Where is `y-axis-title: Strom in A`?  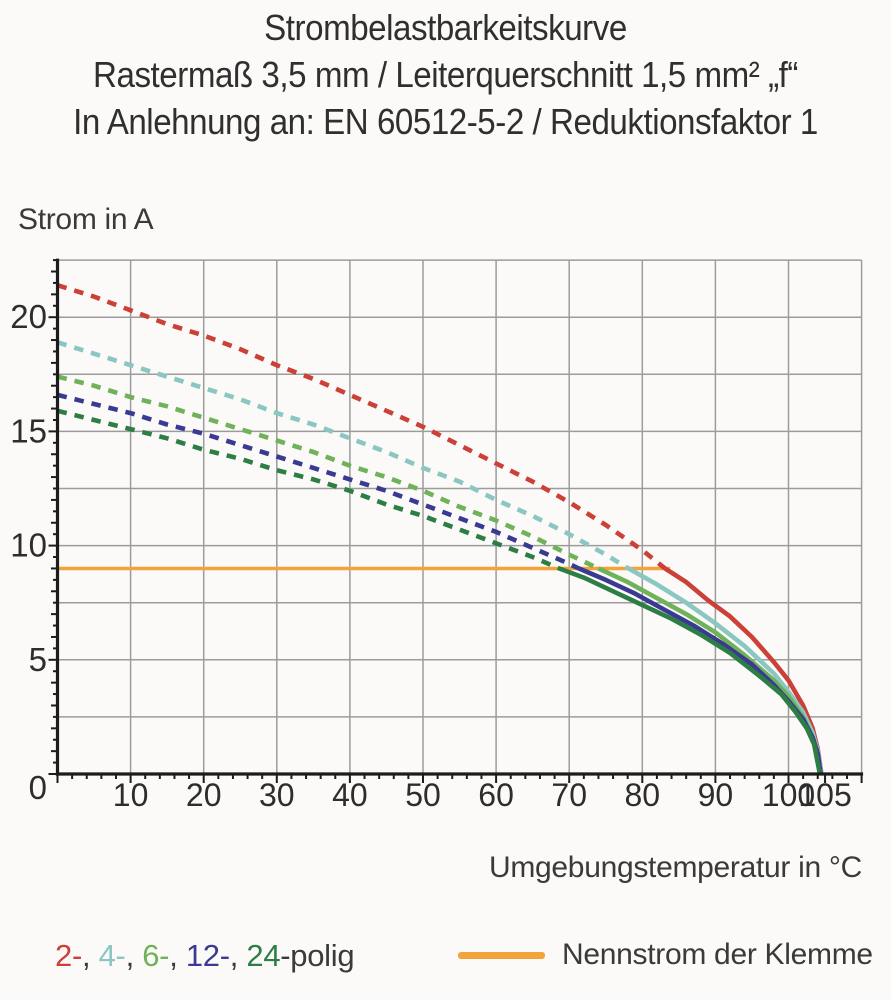 y-axis-title: Strom in A is located at coordinates (86, 219).